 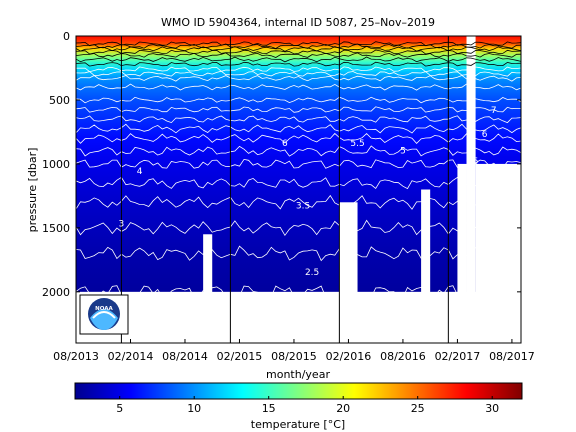 I want to click on colorbar-tick-label: 10, so click(x=194, y=408).